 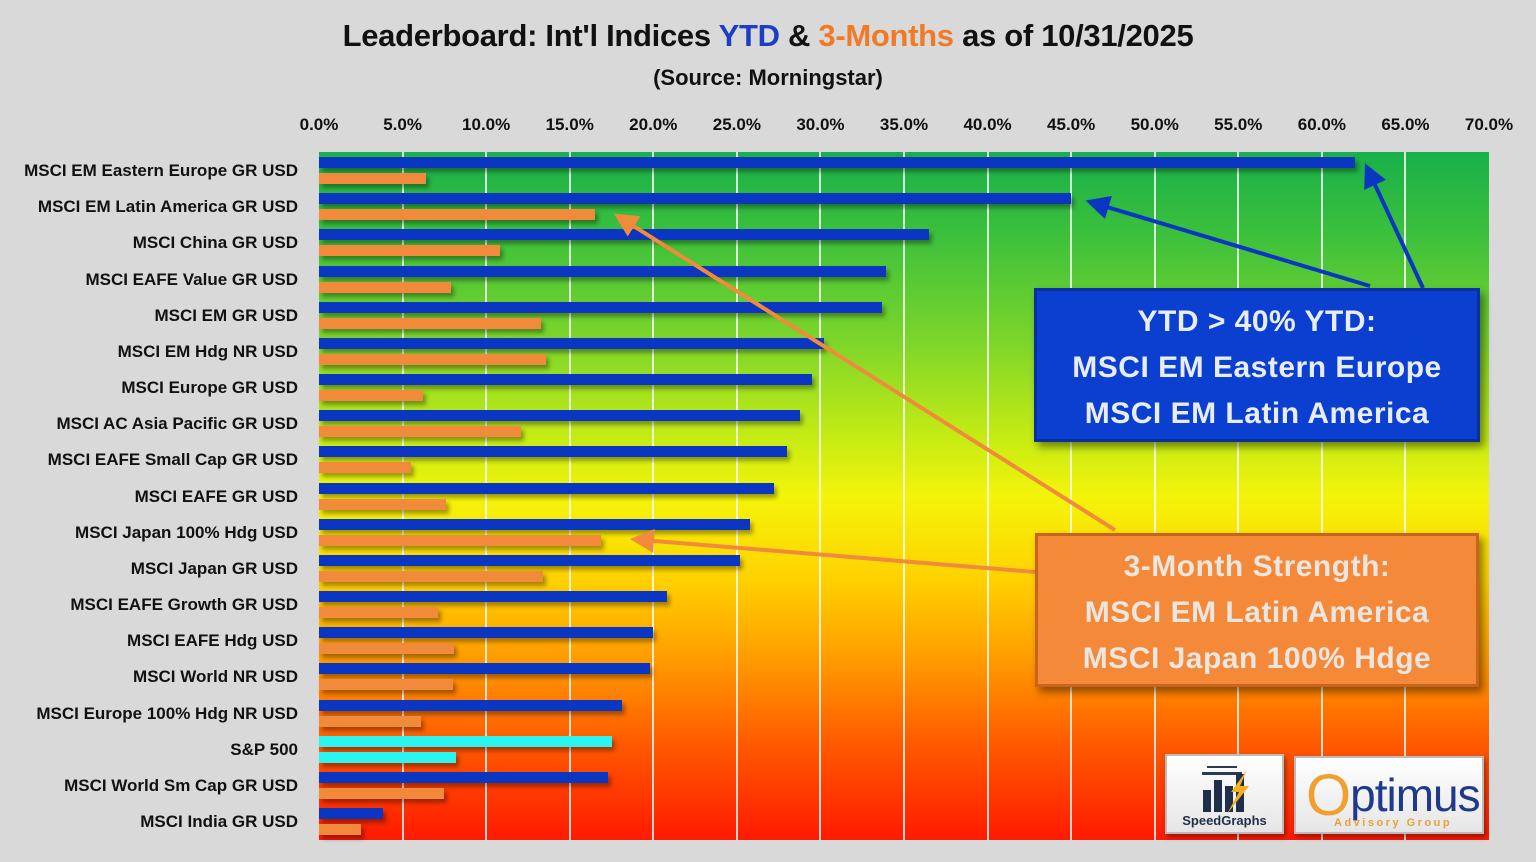 What do you see at coordinates (1257, 658) in the screenshot?
I see `3month-callout-line3: MSCI Japan 100% Hdge` at bounding box center [1257, 658].